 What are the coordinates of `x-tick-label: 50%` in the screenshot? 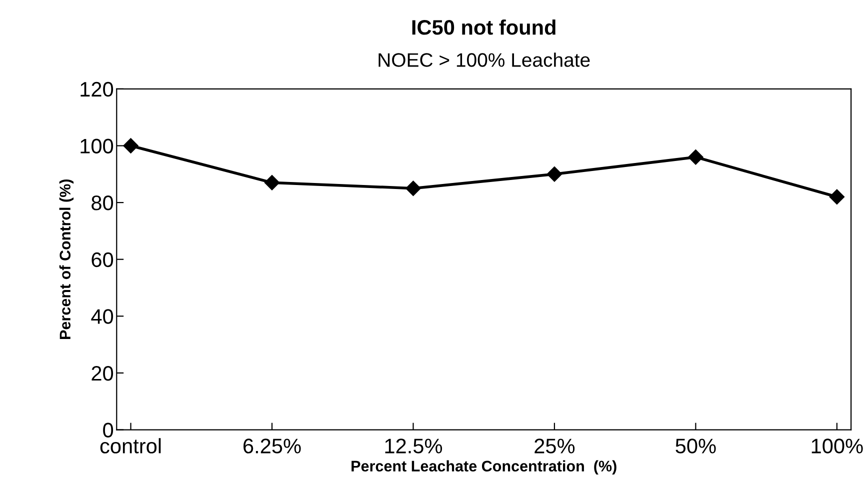 It's located at (696, 446).